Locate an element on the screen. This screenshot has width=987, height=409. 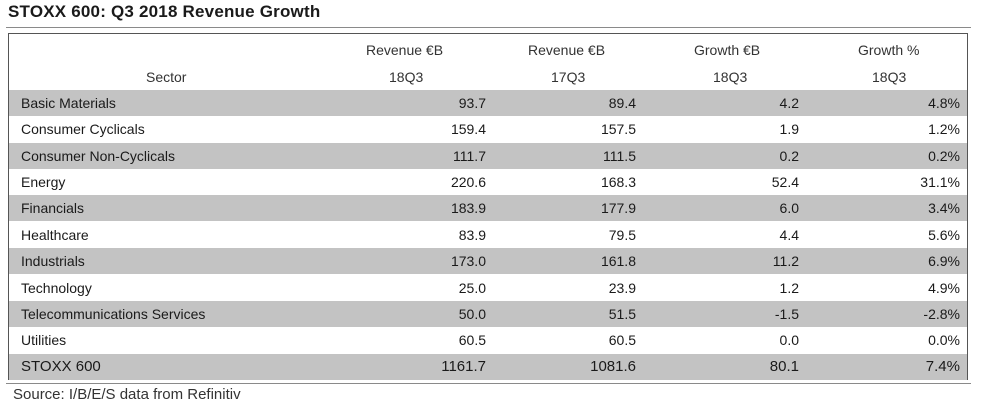
growth-cell: 6.0 is located at coordinates (789, 208).